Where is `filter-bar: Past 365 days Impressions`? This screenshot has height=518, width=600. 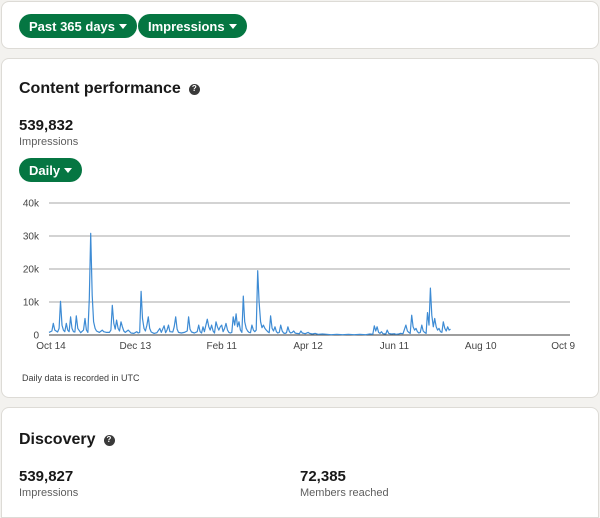 filter-bar: Past 365 days Impressions is located at coordinates (300, 25).